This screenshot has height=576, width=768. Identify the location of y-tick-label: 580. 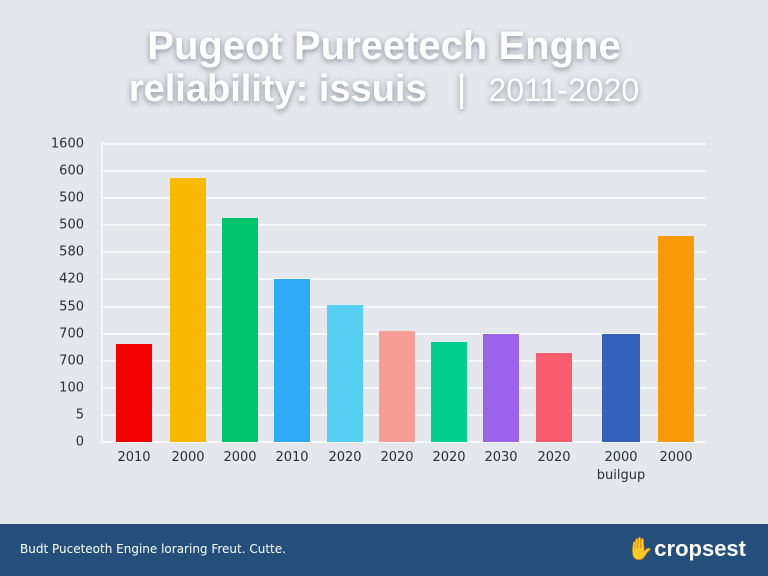
(71, 252).